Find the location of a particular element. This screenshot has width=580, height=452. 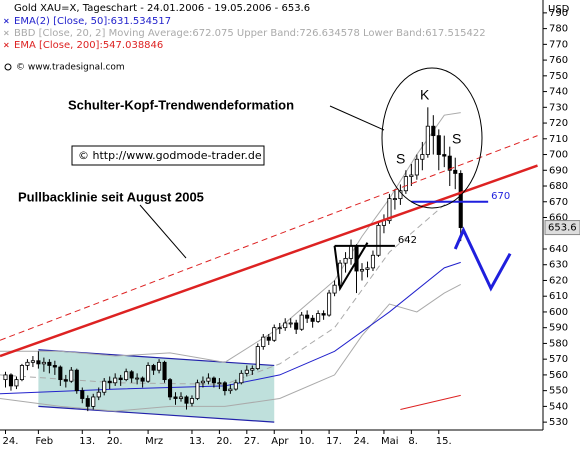

y-tick-label: 750 is located at coordinates (558, 76).